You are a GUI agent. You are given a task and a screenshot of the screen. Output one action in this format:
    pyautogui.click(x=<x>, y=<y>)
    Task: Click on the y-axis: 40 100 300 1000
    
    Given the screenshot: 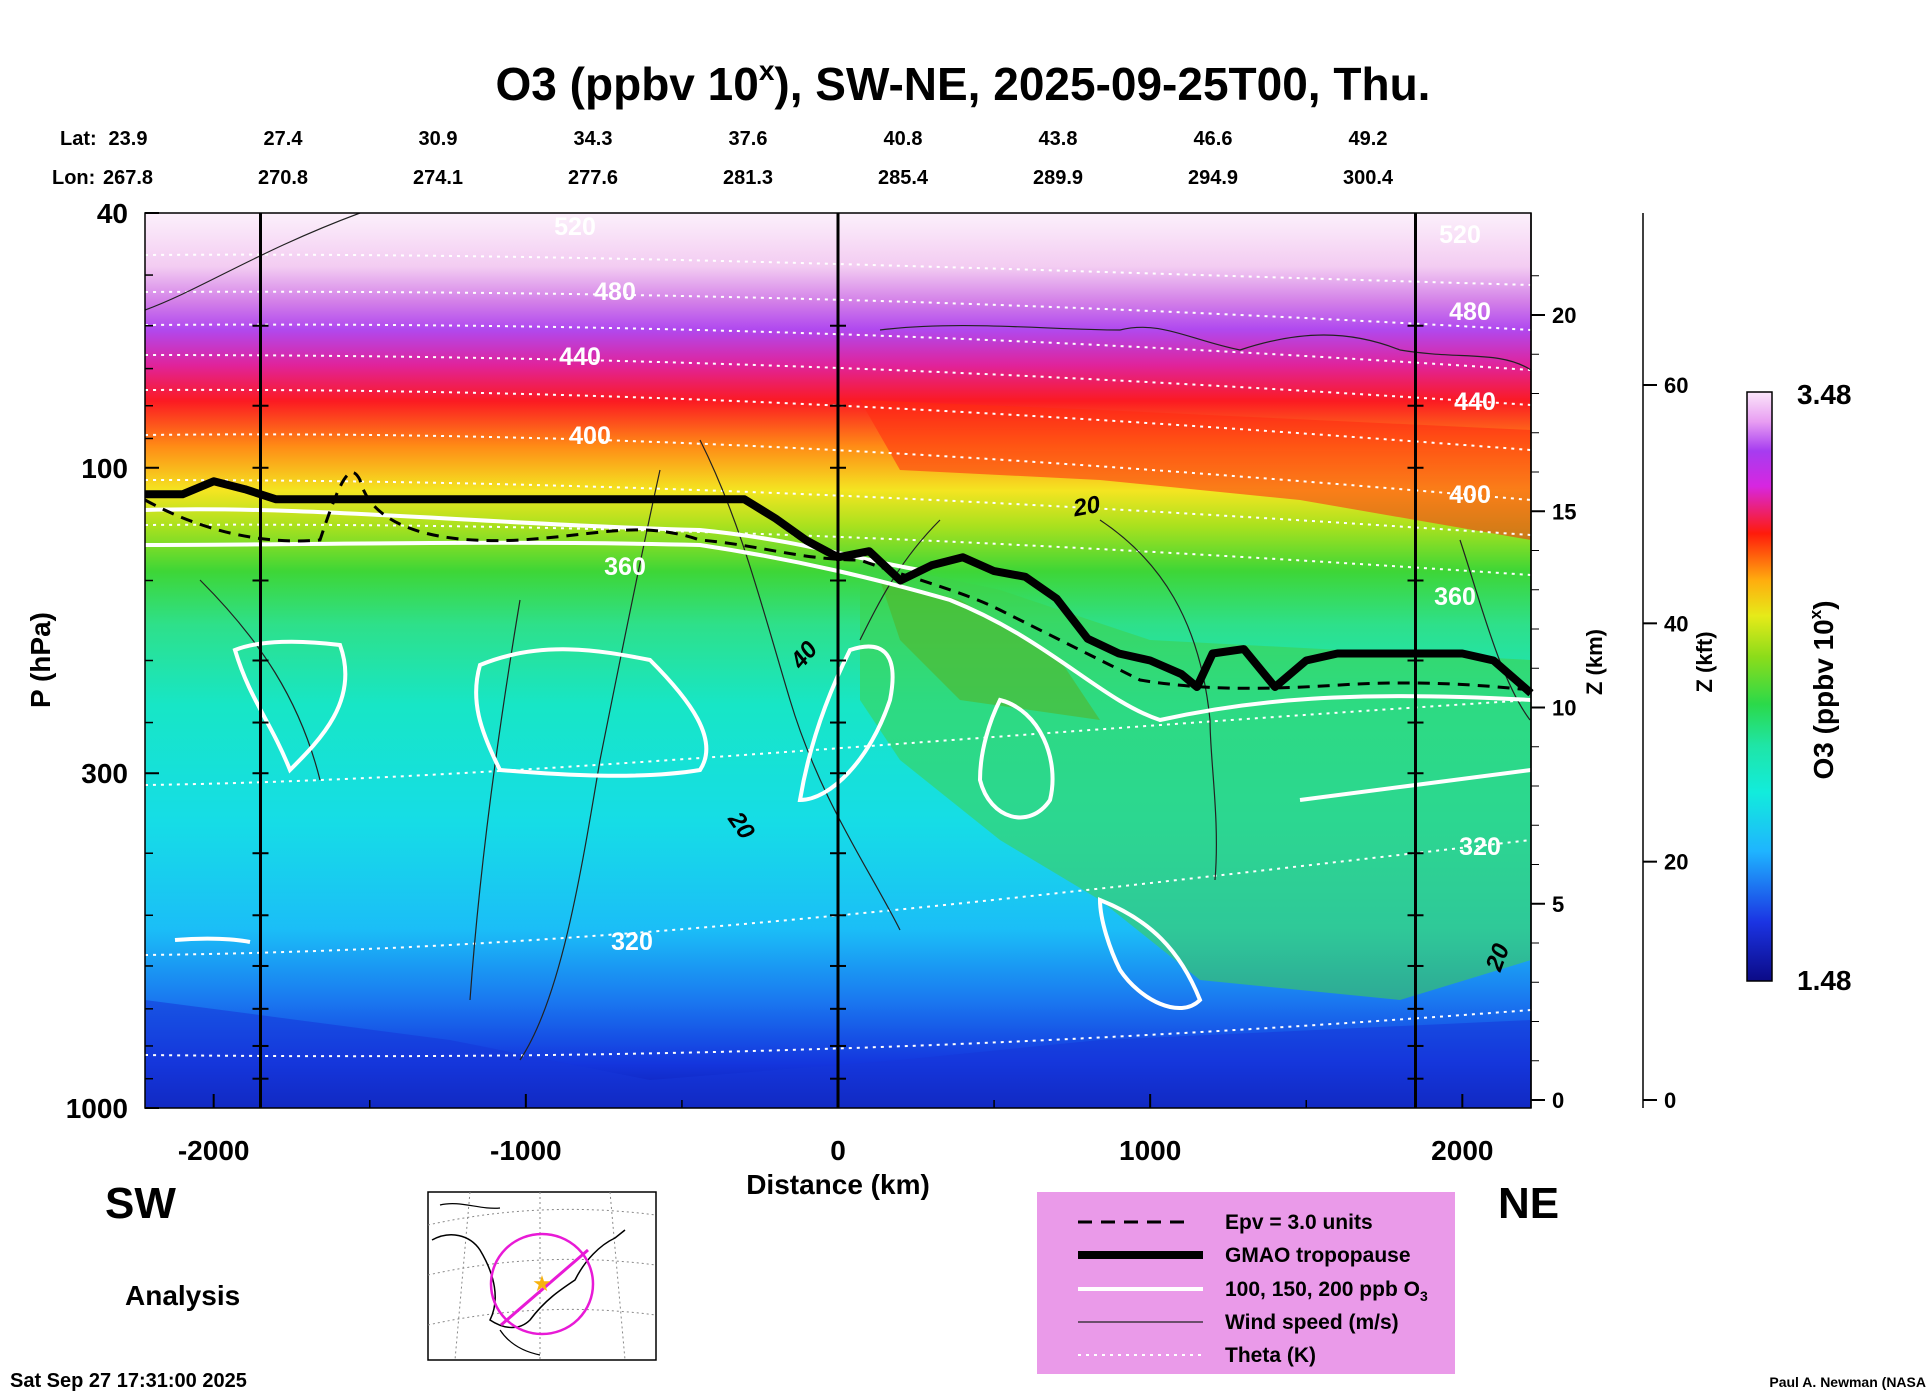 What is the action you would take?
    pyautogui.click(x=112, y=661)
    